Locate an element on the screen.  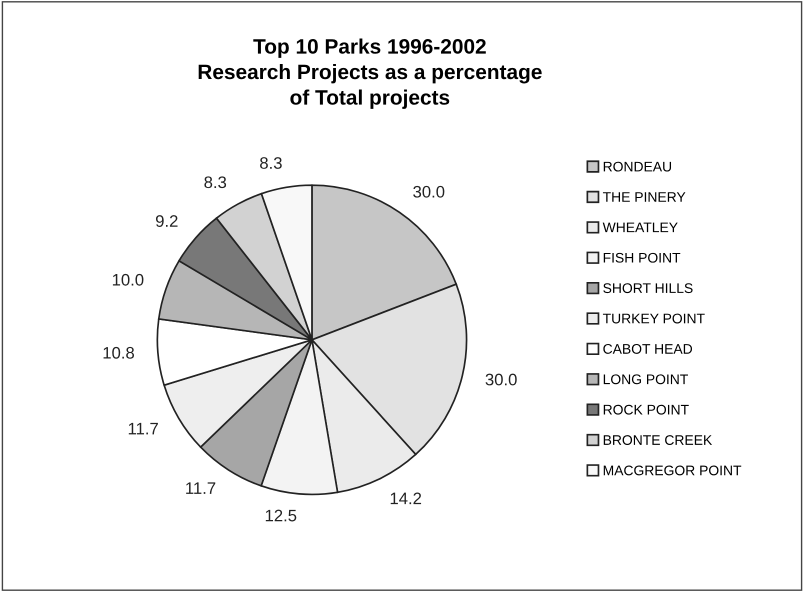
legend-label: RONDEAU is located at coordinates (638, 167).